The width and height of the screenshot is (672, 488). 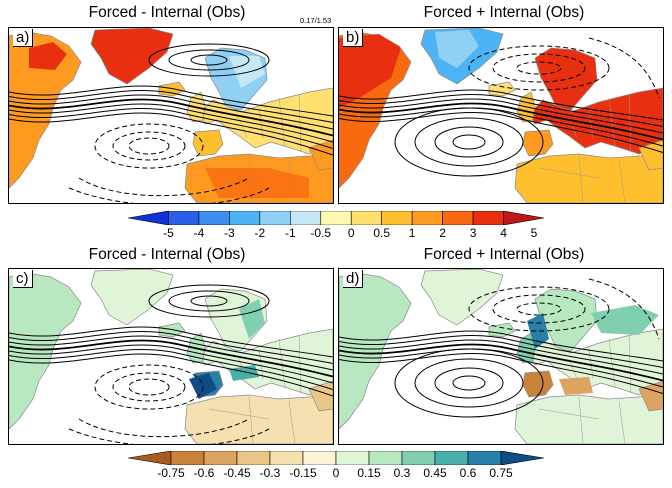 I want to click on panel-d-label: d), so click(x=353, y=279).